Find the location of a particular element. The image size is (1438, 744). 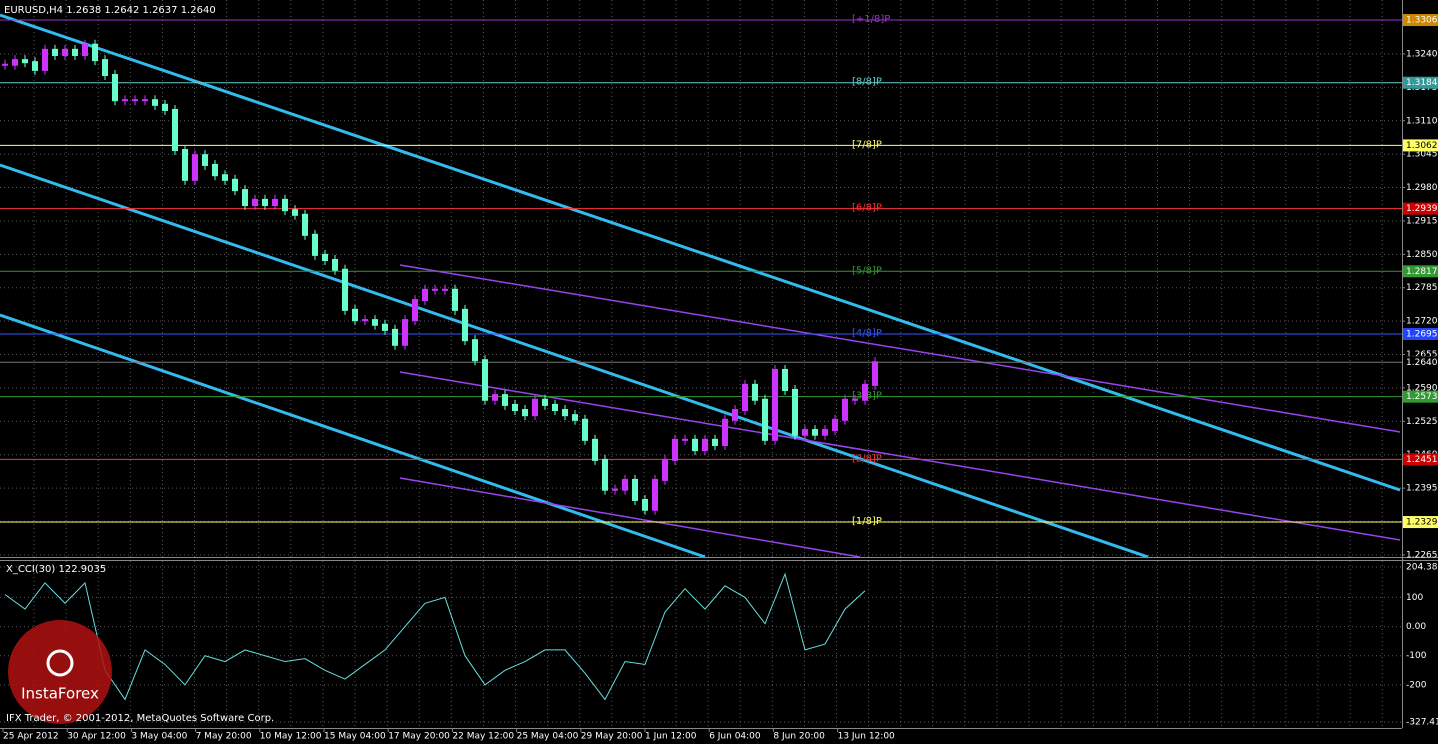

y-tick-label: -327.412 is located at coordinates (1422, 723).